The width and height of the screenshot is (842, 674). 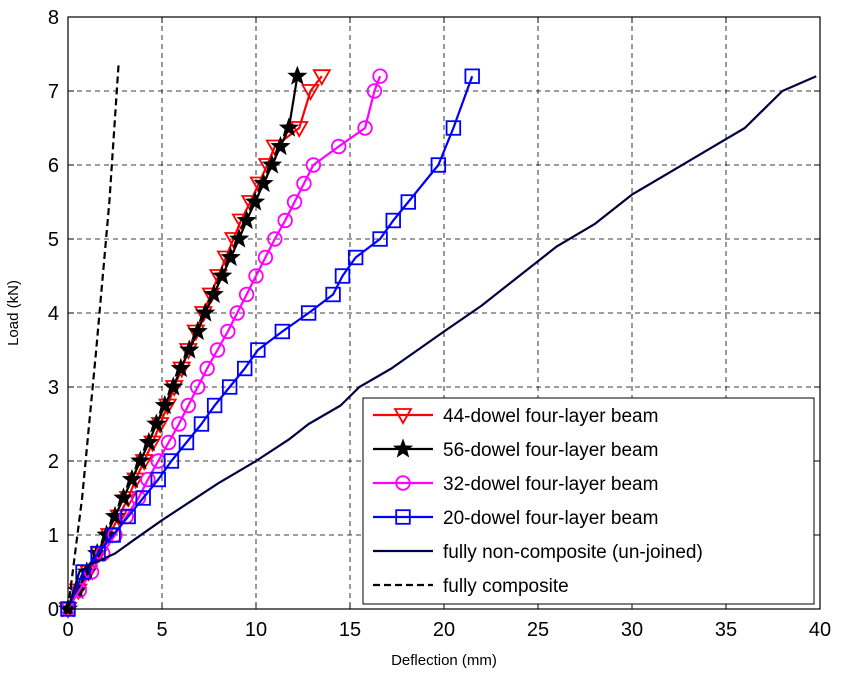 I want to click on legend-entry: fully composite, so click(x=471, y=586).